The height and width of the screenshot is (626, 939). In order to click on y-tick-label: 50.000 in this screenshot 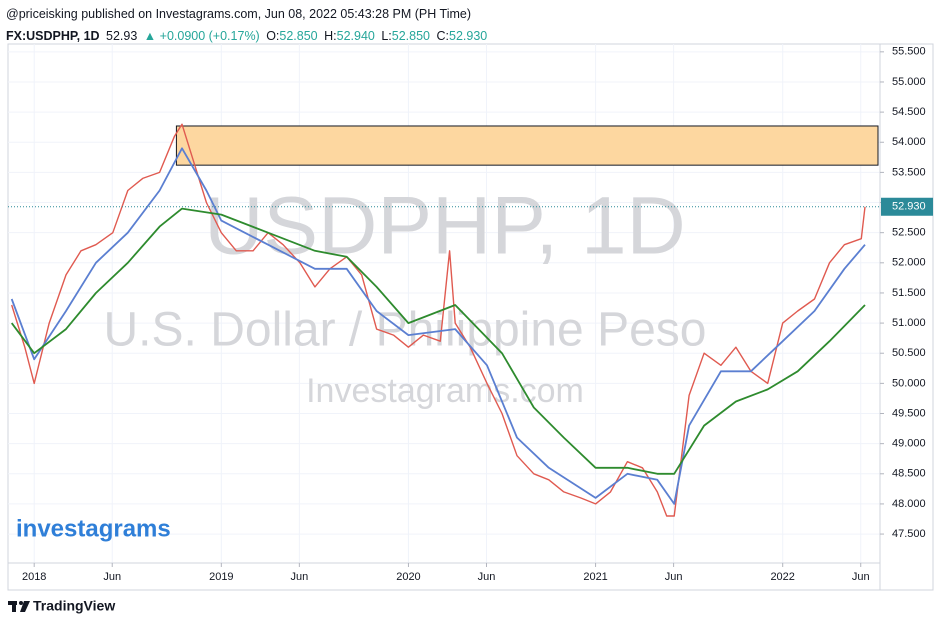, I will do `click(909, 383)`.